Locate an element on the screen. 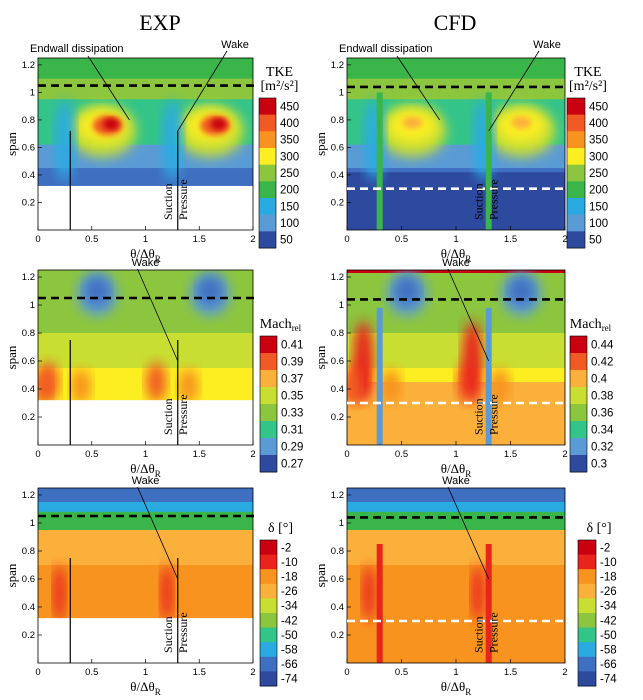  colorbar-title: Machrel is located at coordinates (591, 325).